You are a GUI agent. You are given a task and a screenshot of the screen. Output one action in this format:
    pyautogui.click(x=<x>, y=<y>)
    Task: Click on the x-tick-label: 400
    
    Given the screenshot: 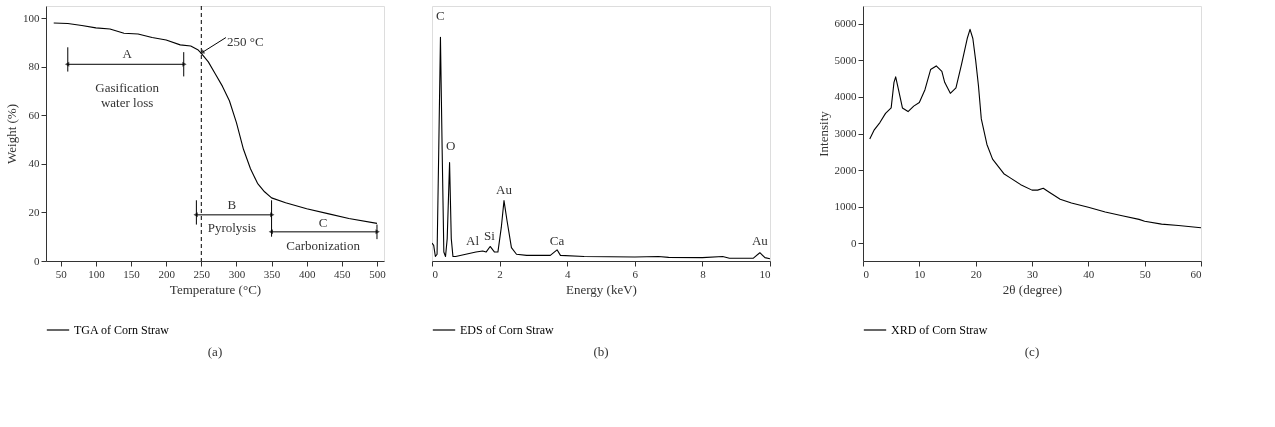 What is the action you would take?
    pyautogui.click(x=307, y=273)
    